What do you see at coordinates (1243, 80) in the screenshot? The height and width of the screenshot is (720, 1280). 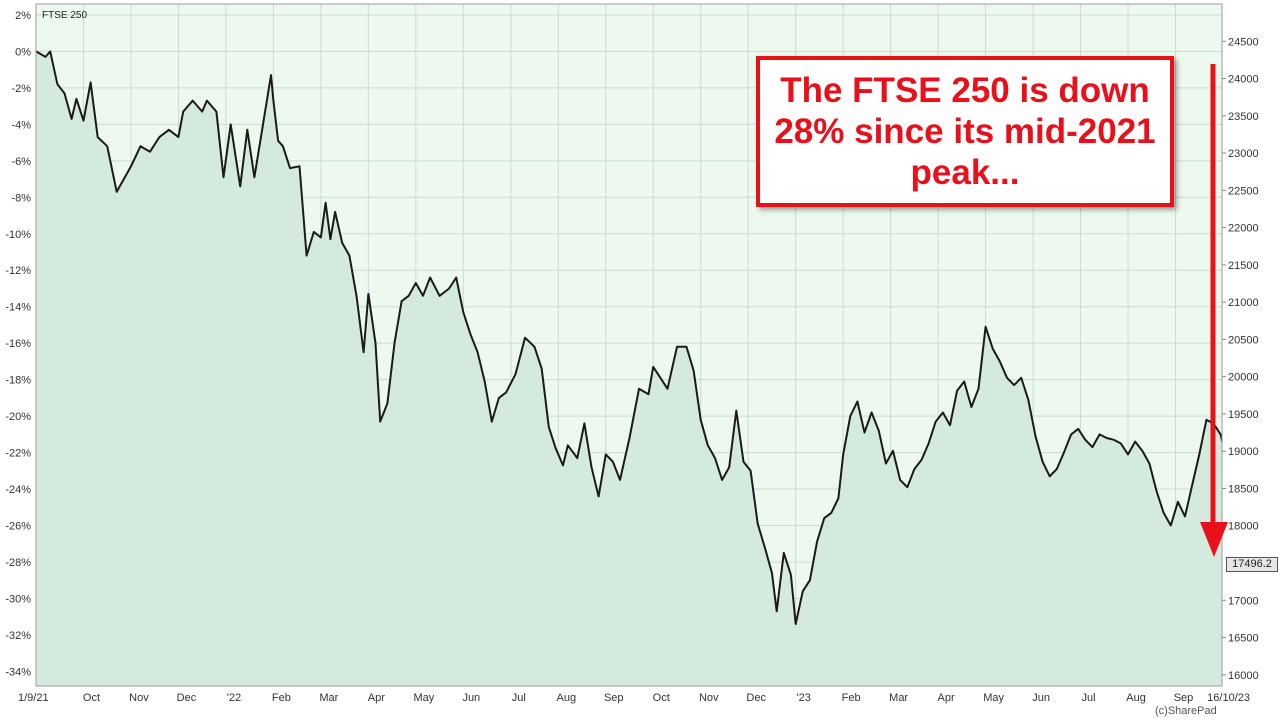 I see `right-tick-label: 24000` at bounding box center [1243, 80].